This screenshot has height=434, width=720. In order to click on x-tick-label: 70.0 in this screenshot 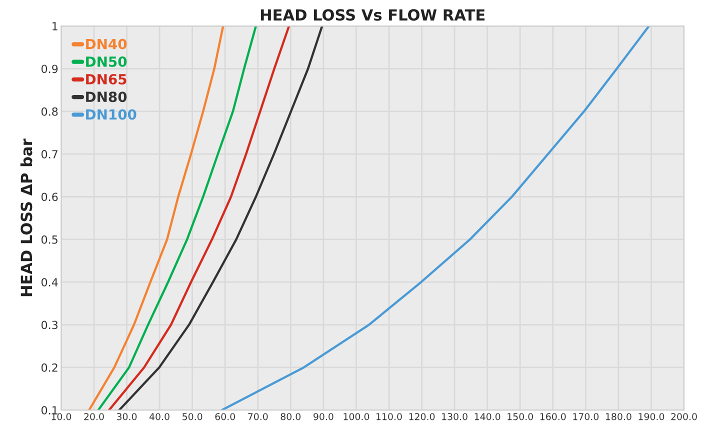, I will do `click(258, 416)`.